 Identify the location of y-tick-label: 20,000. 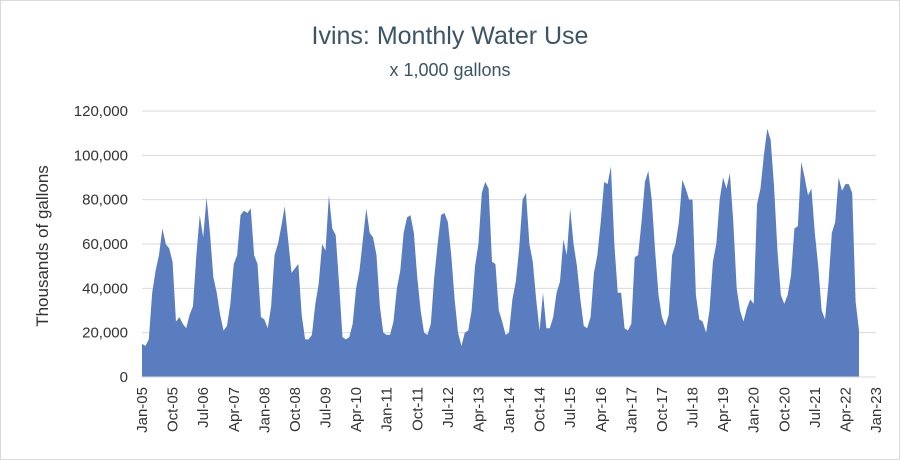
(105, 333).